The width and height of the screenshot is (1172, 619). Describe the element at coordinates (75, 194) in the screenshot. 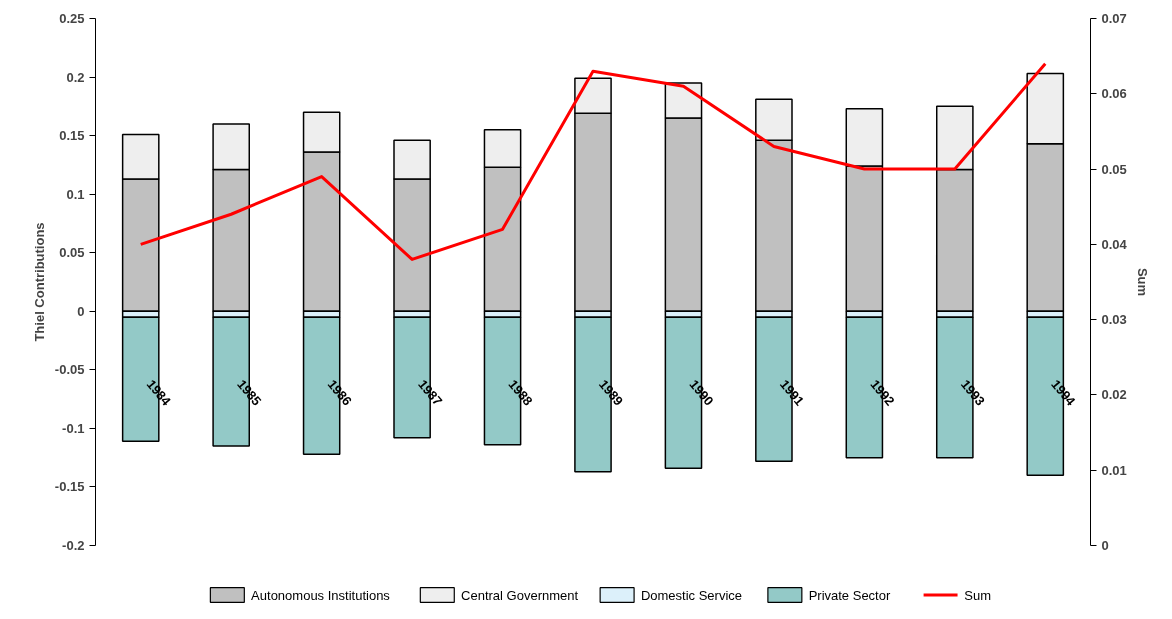

I see `y-tick-label: 0.1` at that location.